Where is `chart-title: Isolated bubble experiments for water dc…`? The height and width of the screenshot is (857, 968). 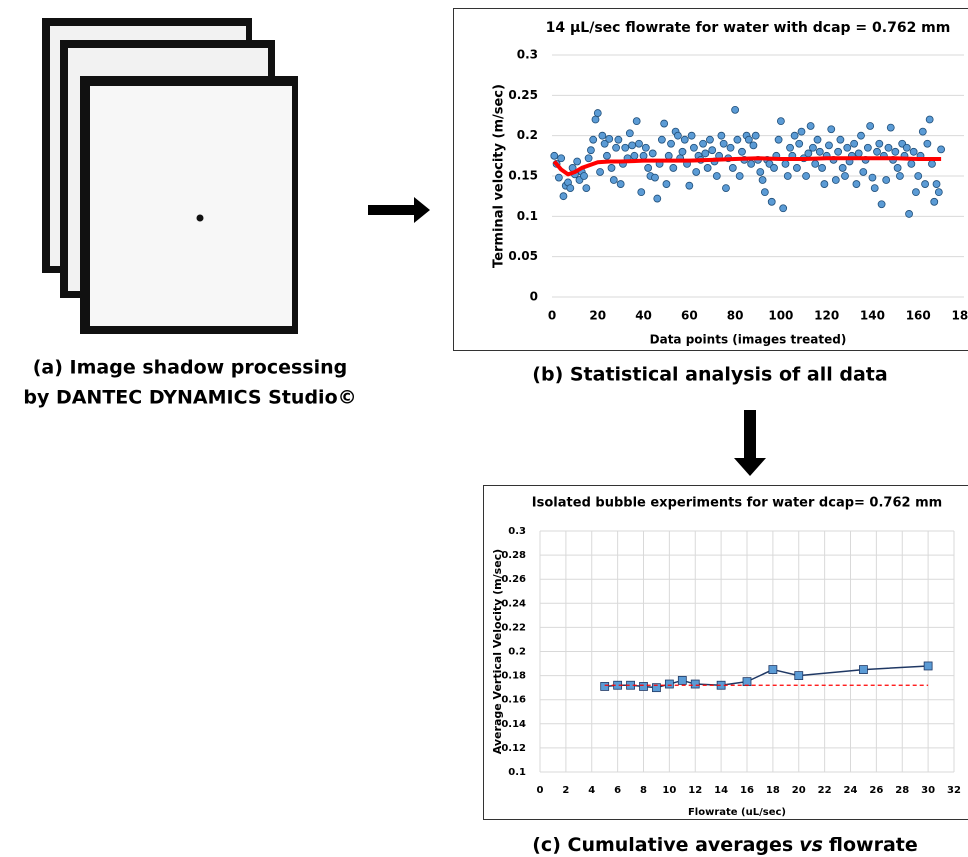
chart-title: Isolated bubble experiments for water dc… is located at coordinates (737, 503).